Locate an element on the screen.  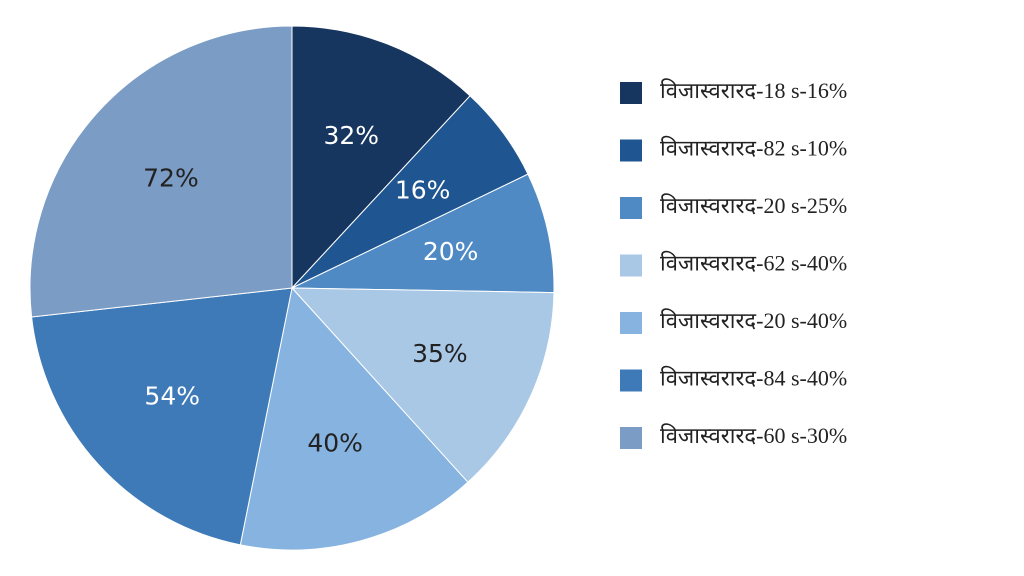
slice-label: 32% is located at coordinates (352, 135).